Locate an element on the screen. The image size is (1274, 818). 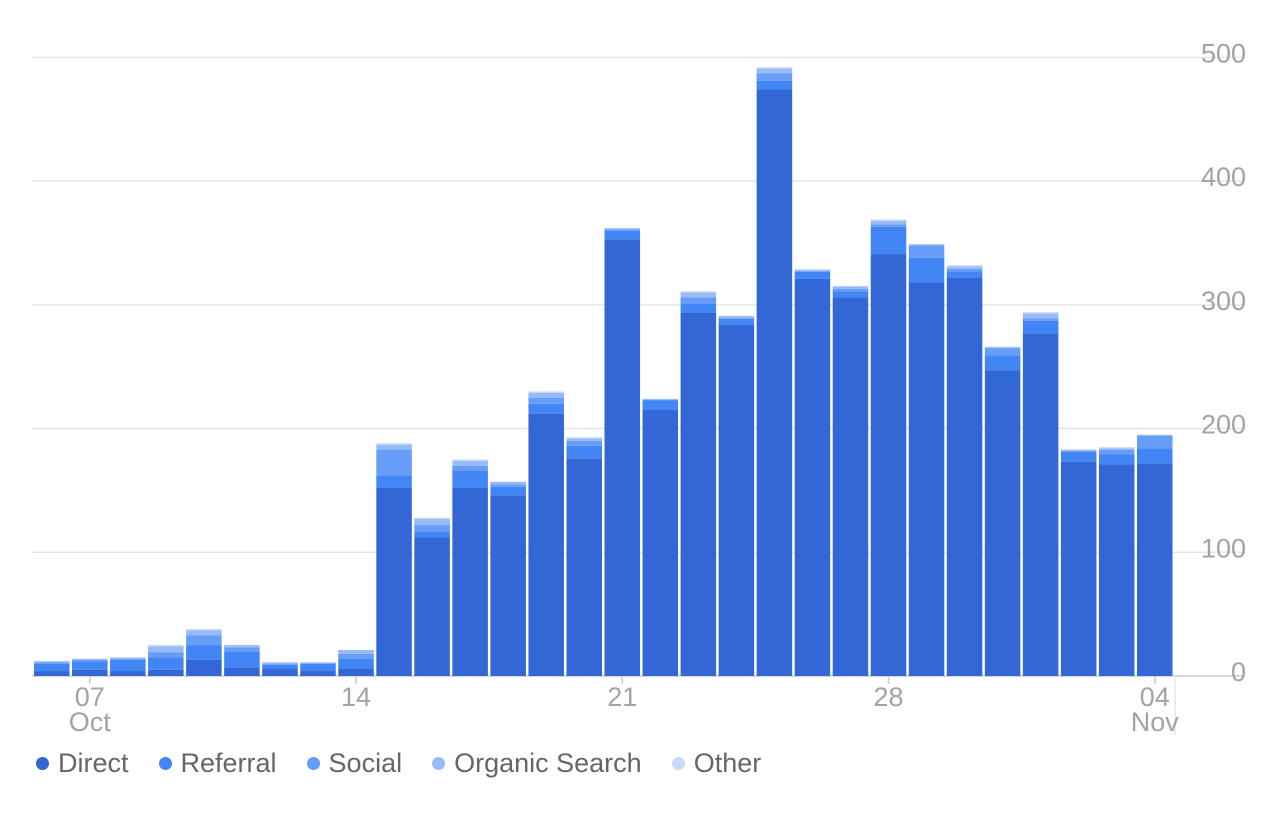
legend-item-direct: Direct is located at coordinates (82, 763).